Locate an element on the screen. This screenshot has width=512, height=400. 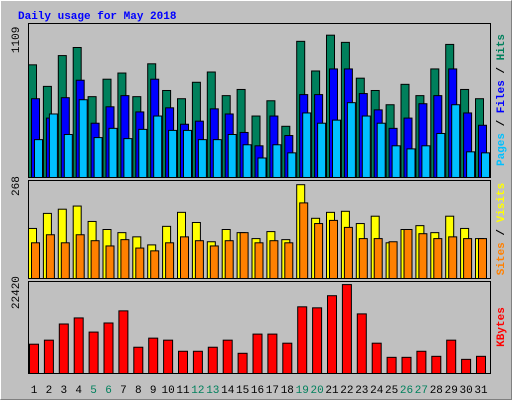
legend-entry: Hits is located at coordinates (502, 47).